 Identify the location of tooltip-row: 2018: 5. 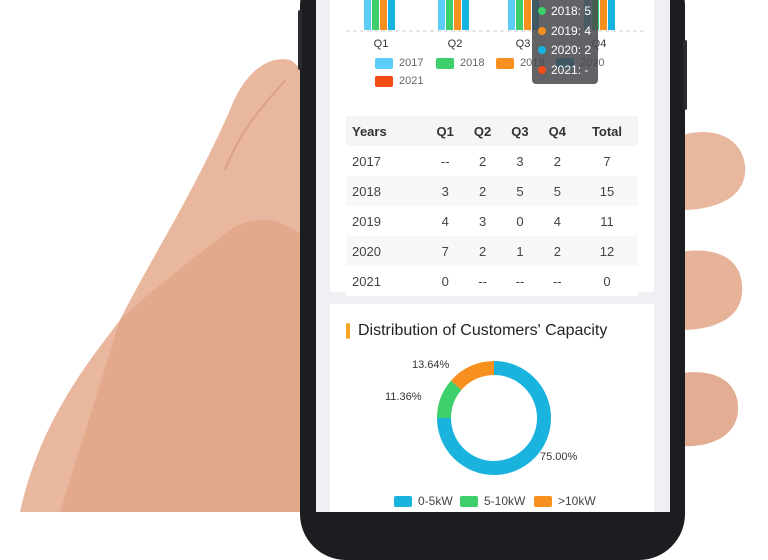
(564, 11).